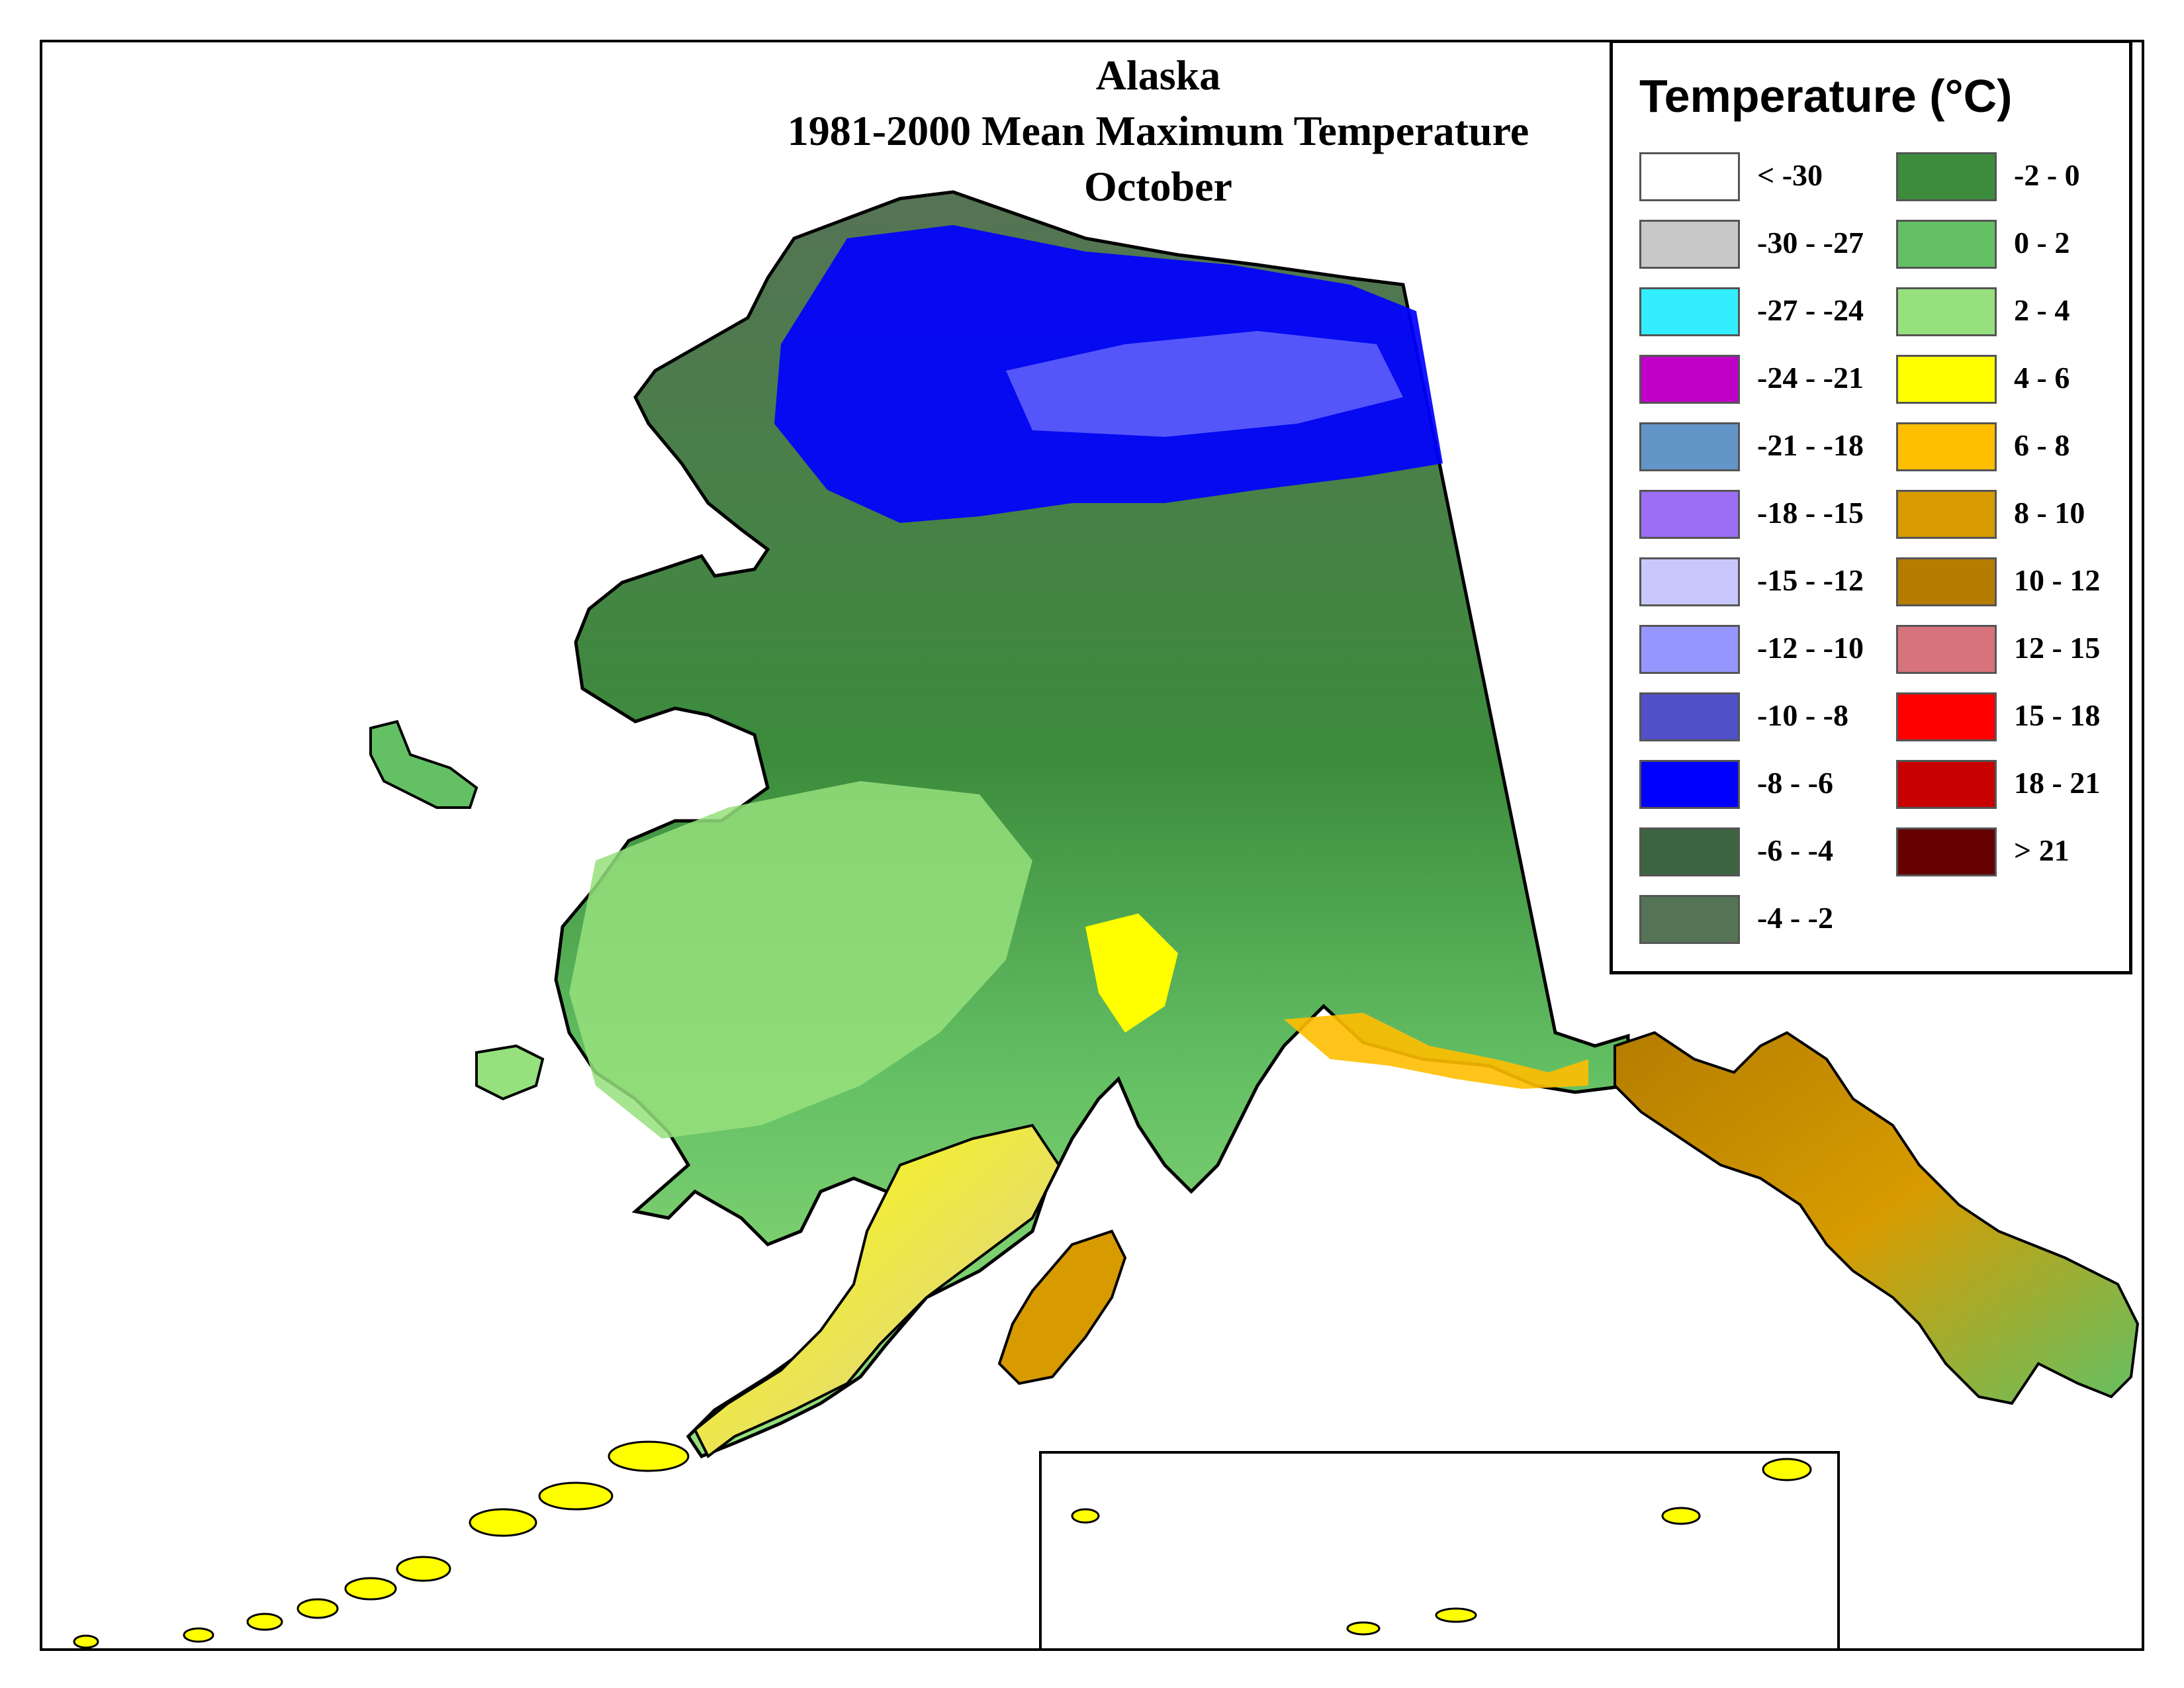  Describe the element at coordinates (1811, 648) in the screenshot. I see `legend-label: -12 - -10` at that location.